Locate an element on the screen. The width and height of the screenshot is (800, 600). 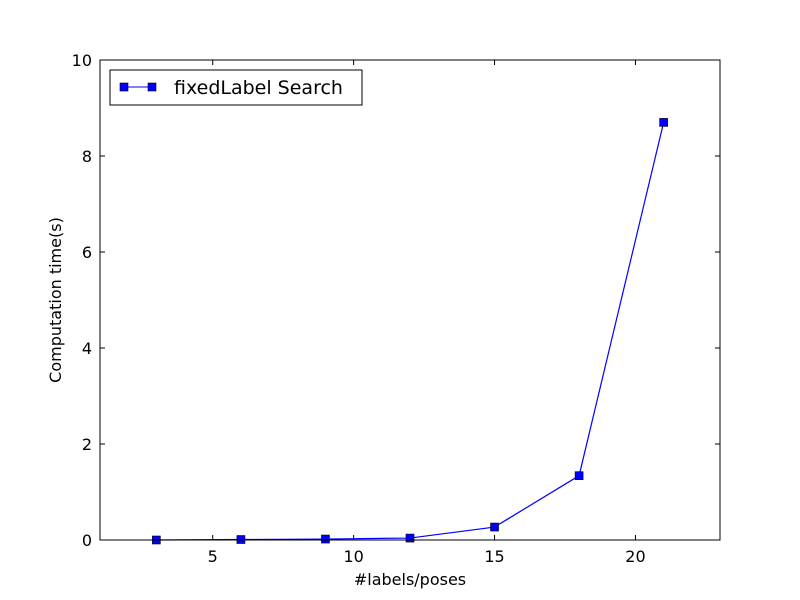
y-tick-label: 4 is located at coordinates (87, 348).